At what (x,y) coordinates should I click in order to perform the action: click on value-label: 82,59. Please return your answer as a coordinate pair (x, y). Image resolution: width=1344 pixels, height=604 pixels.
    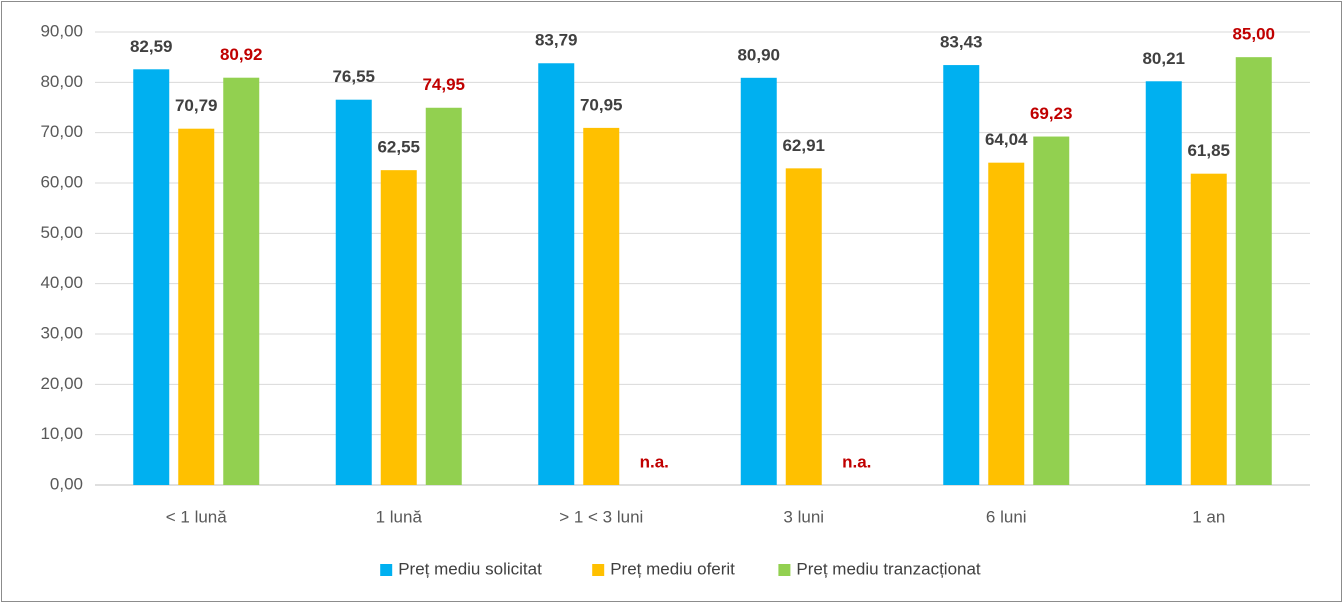
    Looking at the image, I should click on (151, 46).